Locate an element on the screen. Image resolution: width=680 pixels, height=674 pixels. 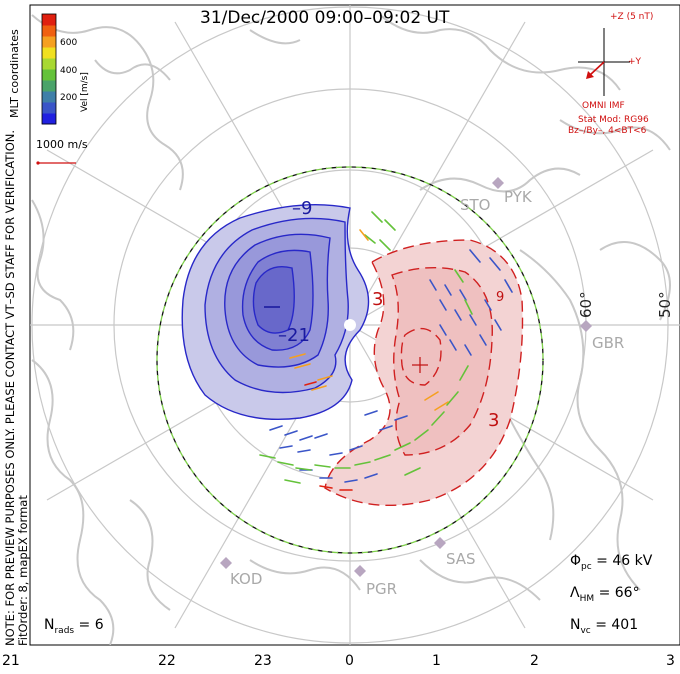
mlt-tick-22: 22 is located at coordinates (167, 661).